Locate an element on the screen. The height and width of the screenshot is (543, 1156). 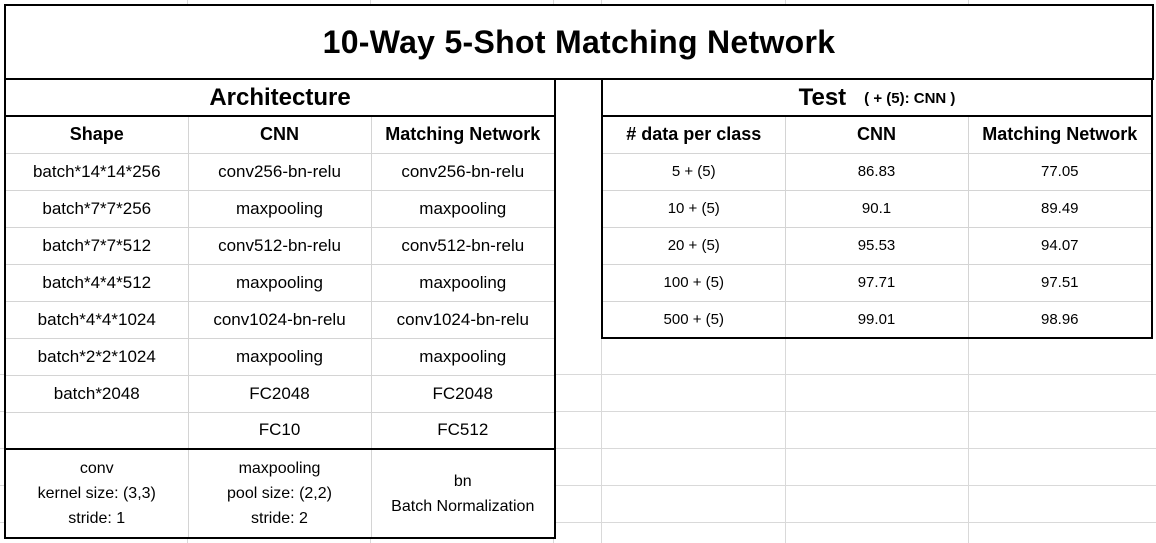
table-row: FC10 FC512 is located at coordinates (280, 430).